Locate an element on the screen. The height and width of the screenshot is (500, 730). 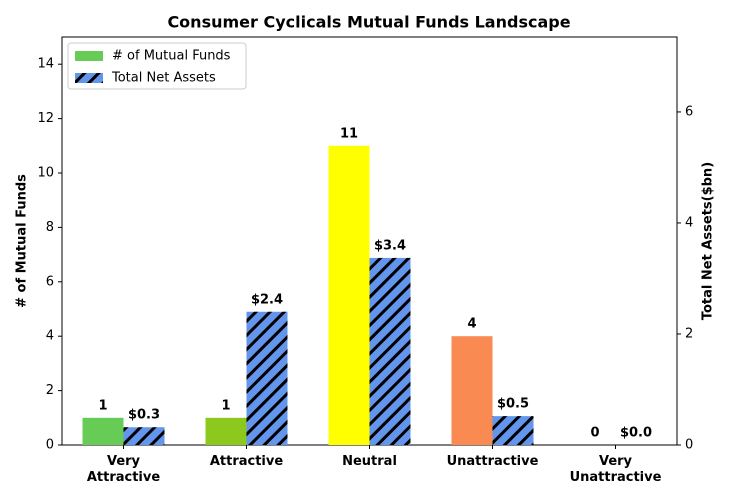
y-tick-label: 6 is located at coordinates (50, 281).